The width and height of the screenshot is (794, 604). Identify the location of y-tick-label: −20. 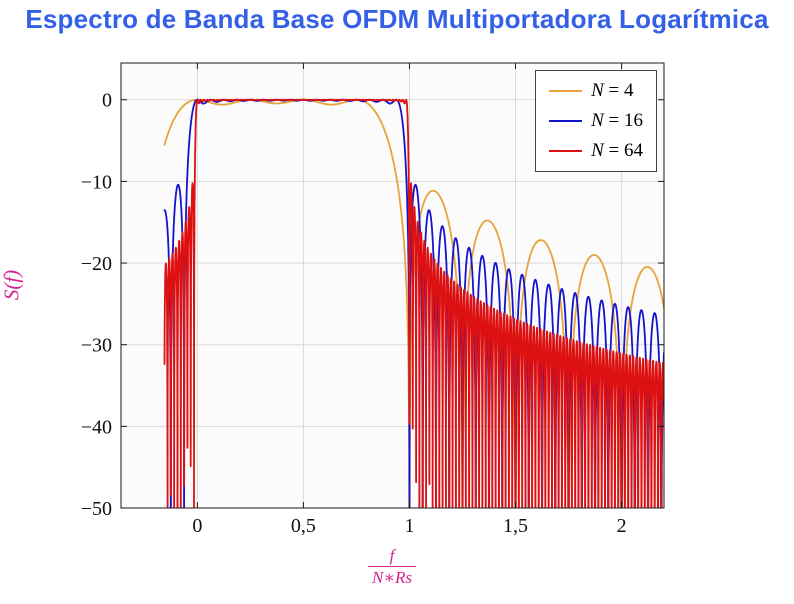
(96, 264).